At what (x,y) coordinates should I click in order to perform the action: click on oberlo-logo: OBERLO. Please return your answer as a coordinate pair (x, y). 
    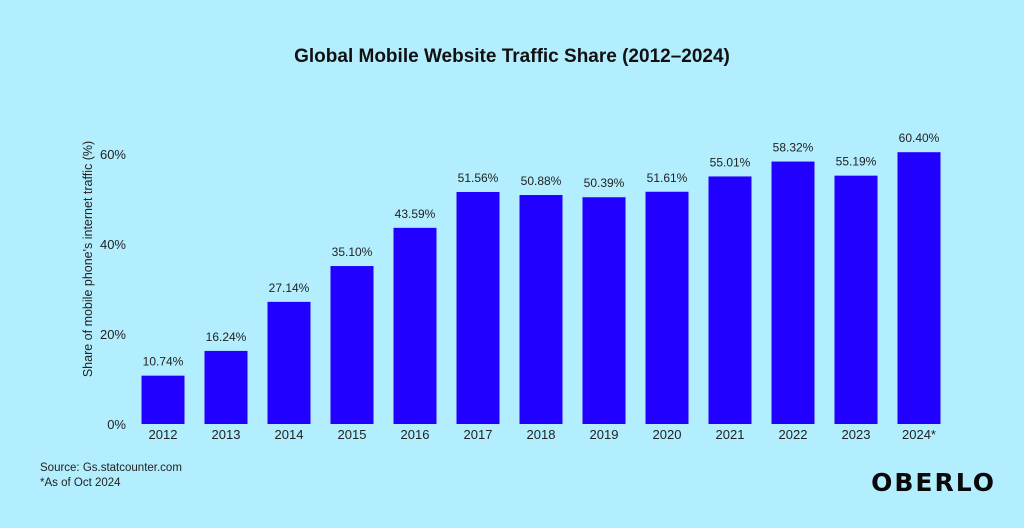
    Looking at the image, I should click on (933, 482).